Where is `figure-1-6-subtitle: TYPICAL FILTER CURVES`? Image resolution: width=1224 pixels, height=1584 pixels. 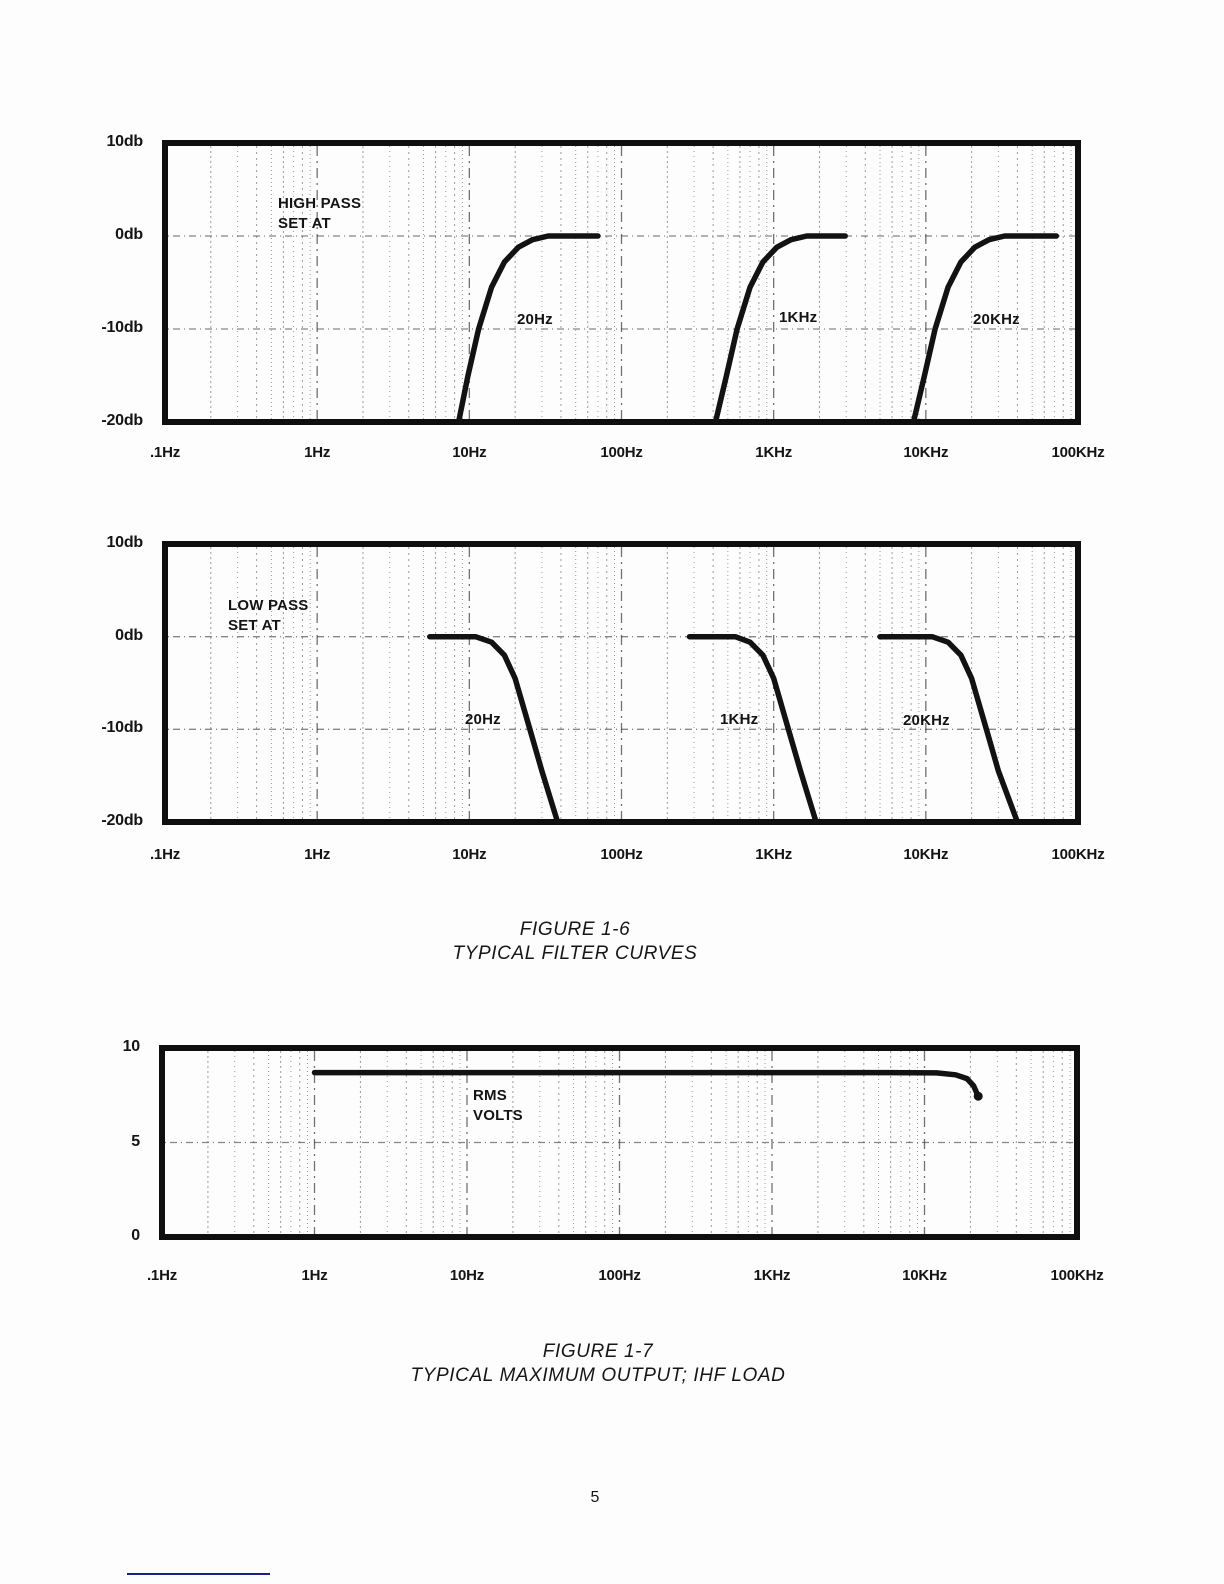
figure-1-6-subtitle: TYPICAL FILTER CURVES is located at coordinates (575, 953).